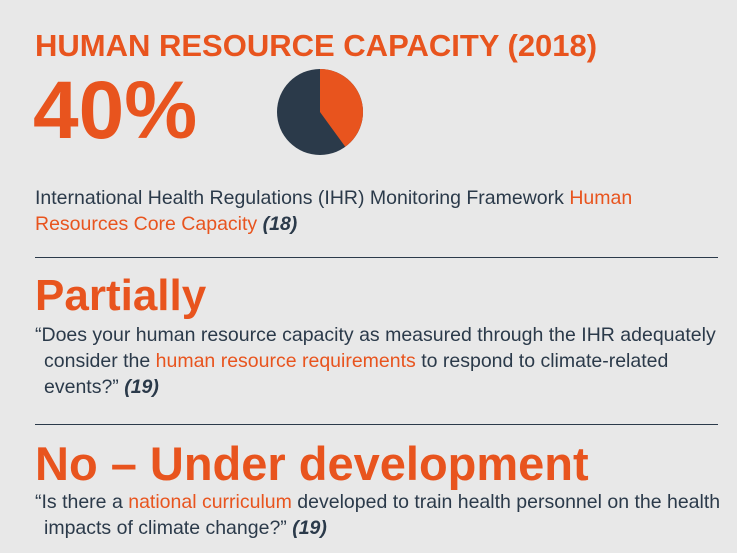 The image size is (737, 553). I want to click on stat-label: 40%, so click(115, 110).